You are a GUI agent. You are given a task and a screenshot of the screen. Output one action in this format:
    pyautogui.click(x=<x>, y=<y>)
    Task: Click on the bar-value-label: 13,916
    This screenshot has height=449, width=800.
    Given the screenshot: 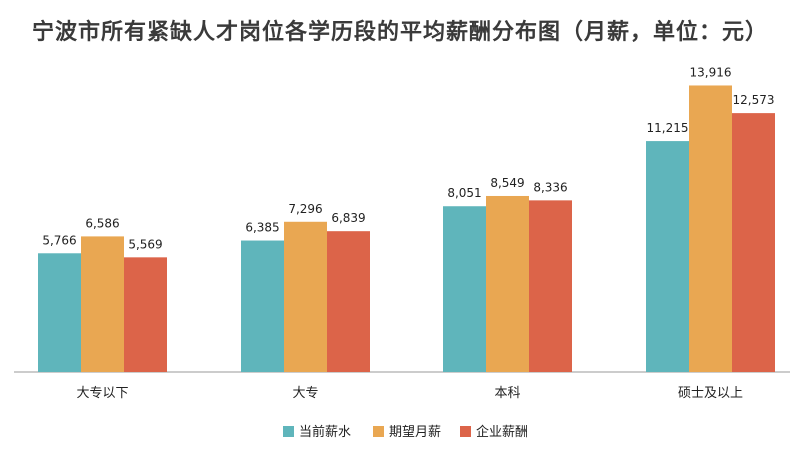 What is the action you would take?
    pyautogui.click(x=711, y=72)
    